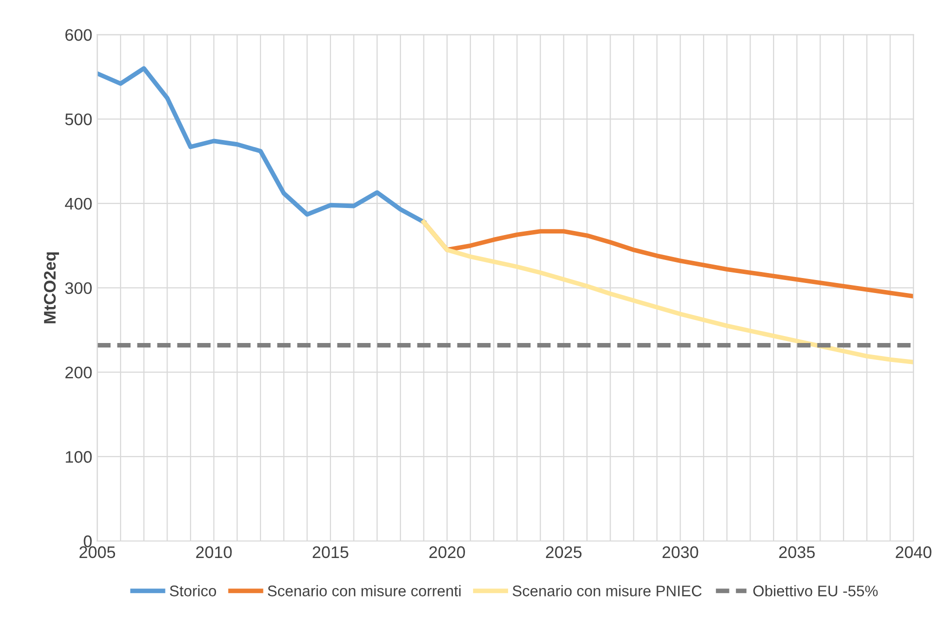 The width and height of the screenshot is (935, 619). I want to click on y-tick-label: 300, so click(78, 288).